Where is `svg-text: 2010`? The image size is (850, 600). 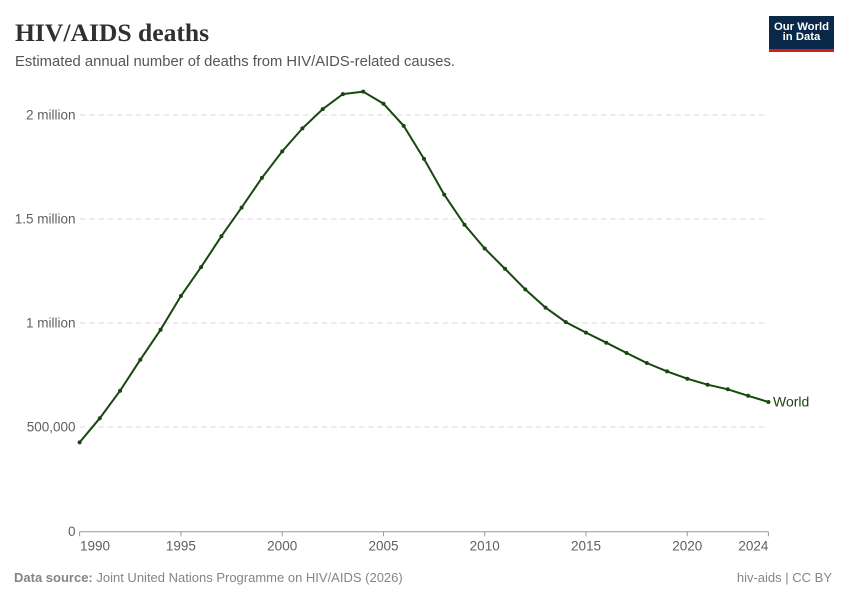 svg-text: 2010 is located at coordinates (485, 546).